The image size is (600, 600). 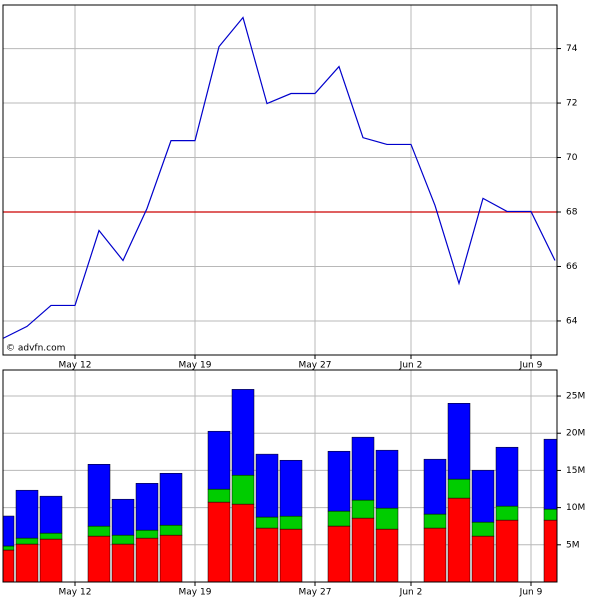 I want to click on y-tick-label: 25M, so click(x=575, y=397).